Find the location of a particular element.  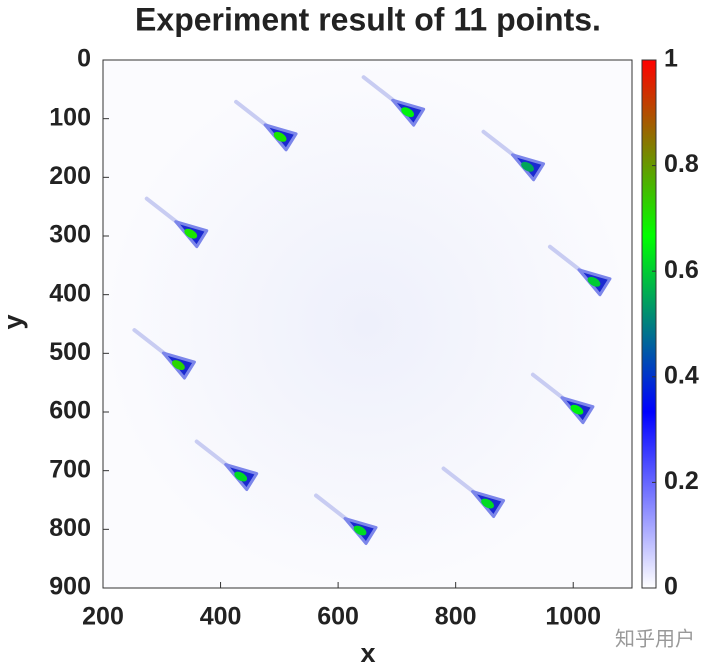

x-tick-label: 400 is located at coordinates (221, 617).